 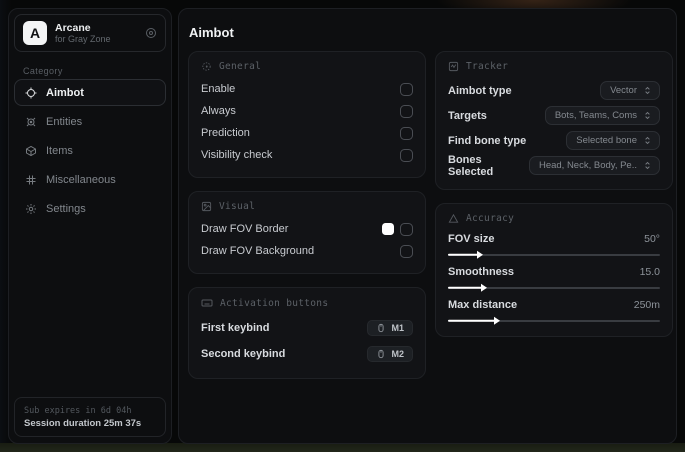 What do you see at coordinates (307, 133) in the screenshot?
I see `setting-row-prediction: Prediction` at bounding box center [307, 133].